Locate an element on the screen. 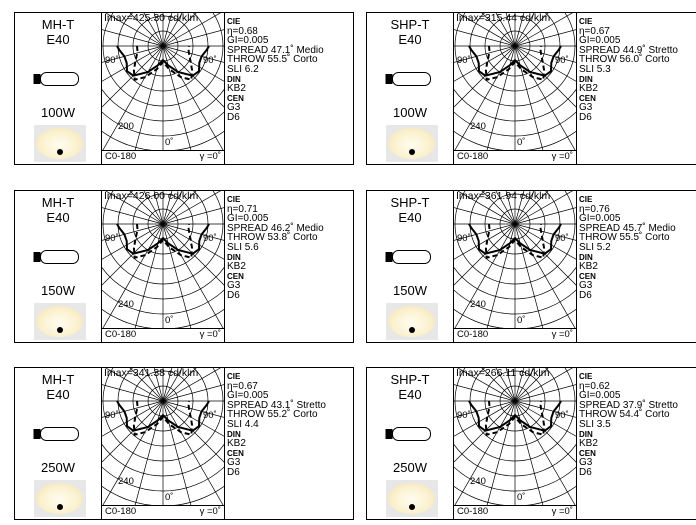  throw: THROW 55.2˚ Corto is located at coordinates (272, 415).